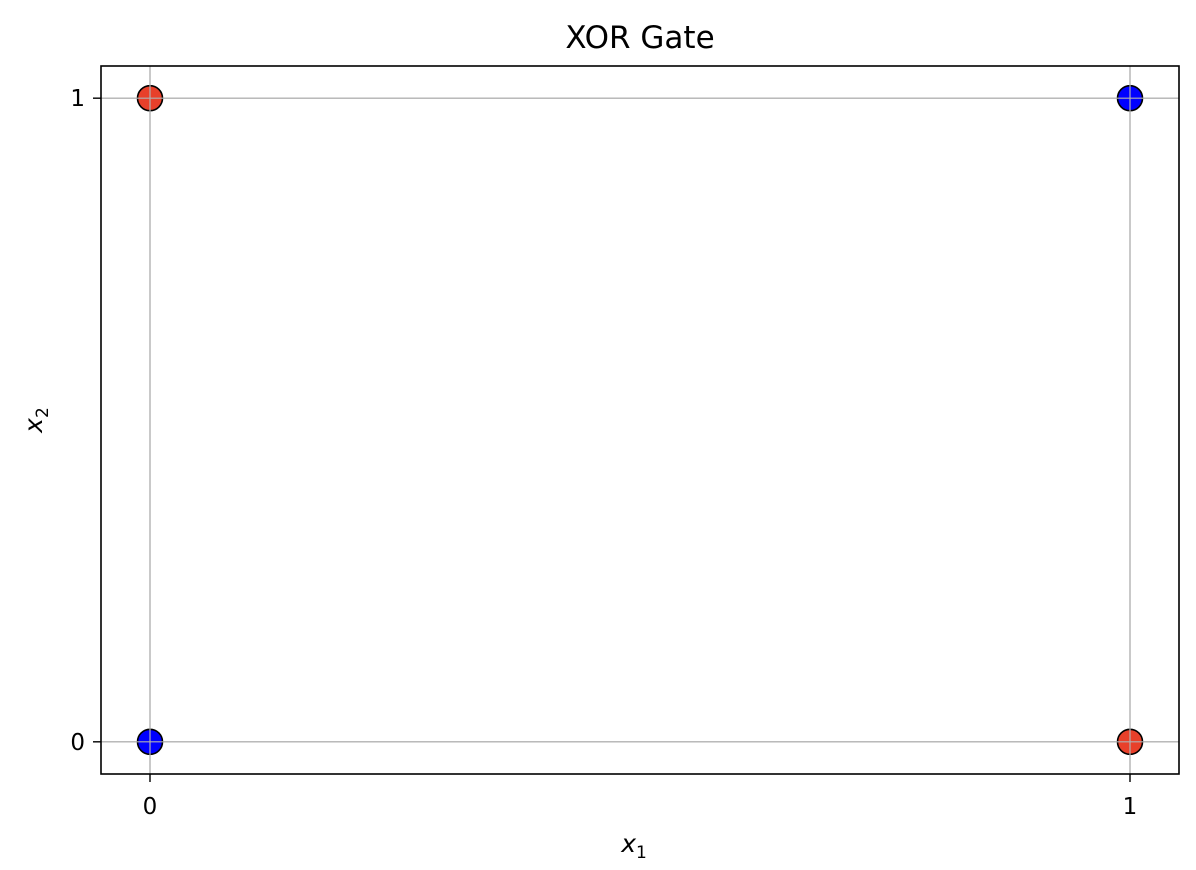  Describe the element at coordinates (77, 743) in the screenshot. I see `y-tick-label-0: 0` at that location.